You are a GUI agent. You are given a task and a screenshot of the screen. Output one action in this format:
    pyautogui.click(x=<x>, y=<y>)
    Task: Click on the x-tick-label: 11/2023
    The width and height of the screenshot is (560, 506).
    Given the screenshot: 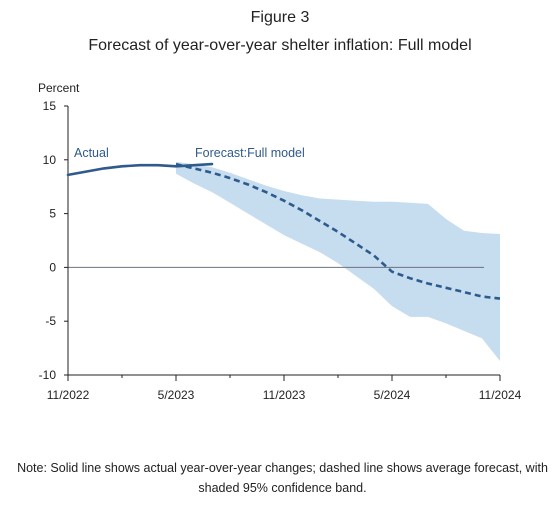 What is the action you would take?
    pyautogui.click(x=284, y=395)
    